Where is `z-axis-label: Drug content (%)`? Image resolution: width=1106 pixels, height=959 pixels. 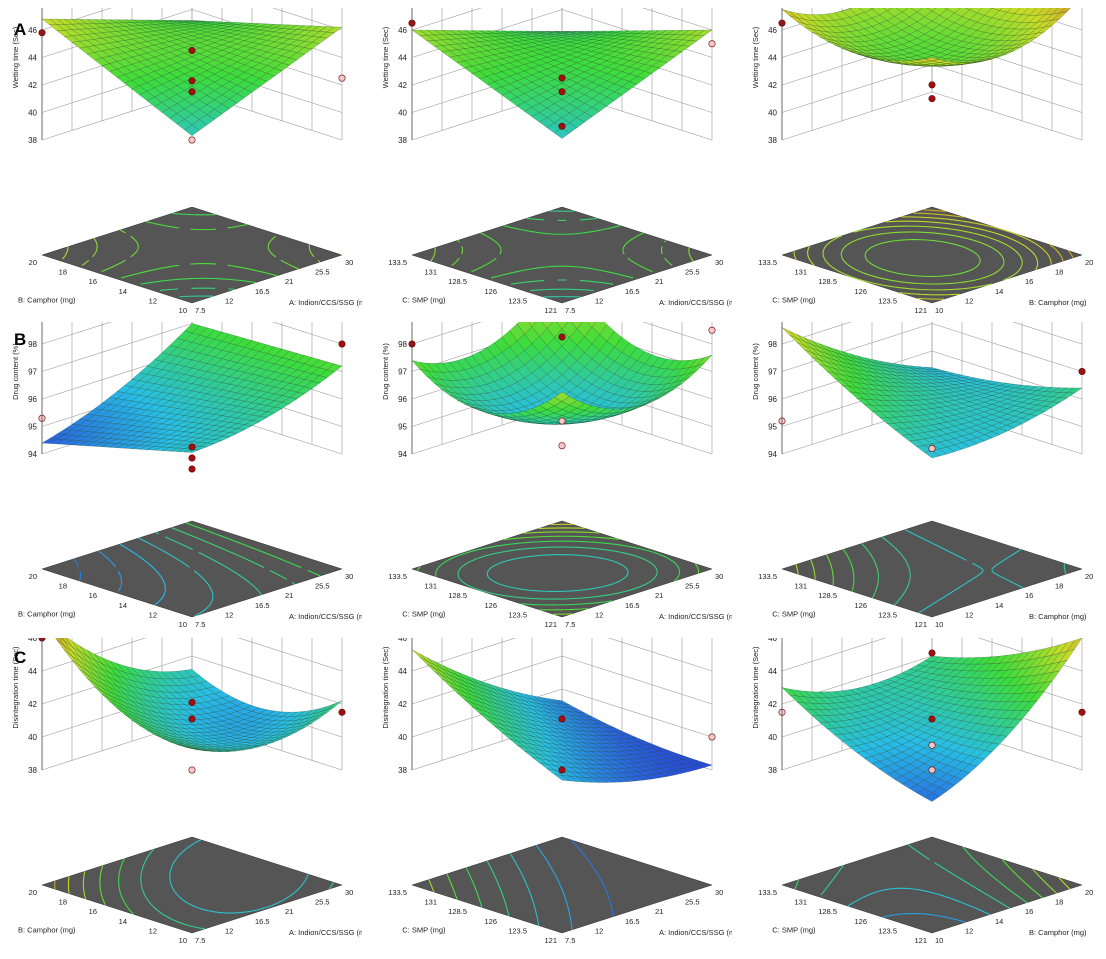 z-axis-label: Drug content (%) is located at coordinates (15, 371).